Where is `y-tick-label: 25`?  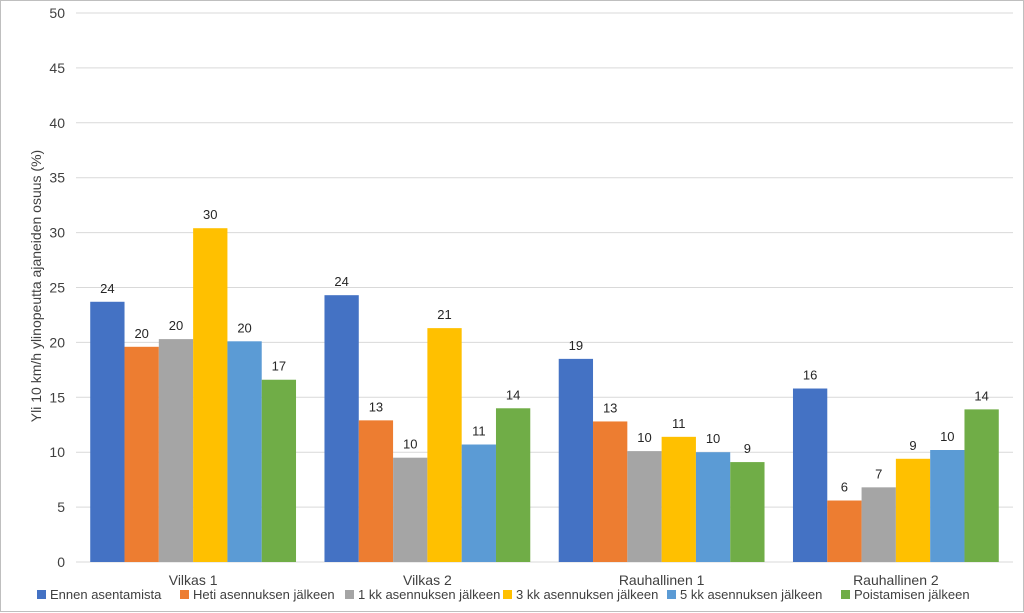 y-tick-label: 25 is located at coordinates (57, 288).